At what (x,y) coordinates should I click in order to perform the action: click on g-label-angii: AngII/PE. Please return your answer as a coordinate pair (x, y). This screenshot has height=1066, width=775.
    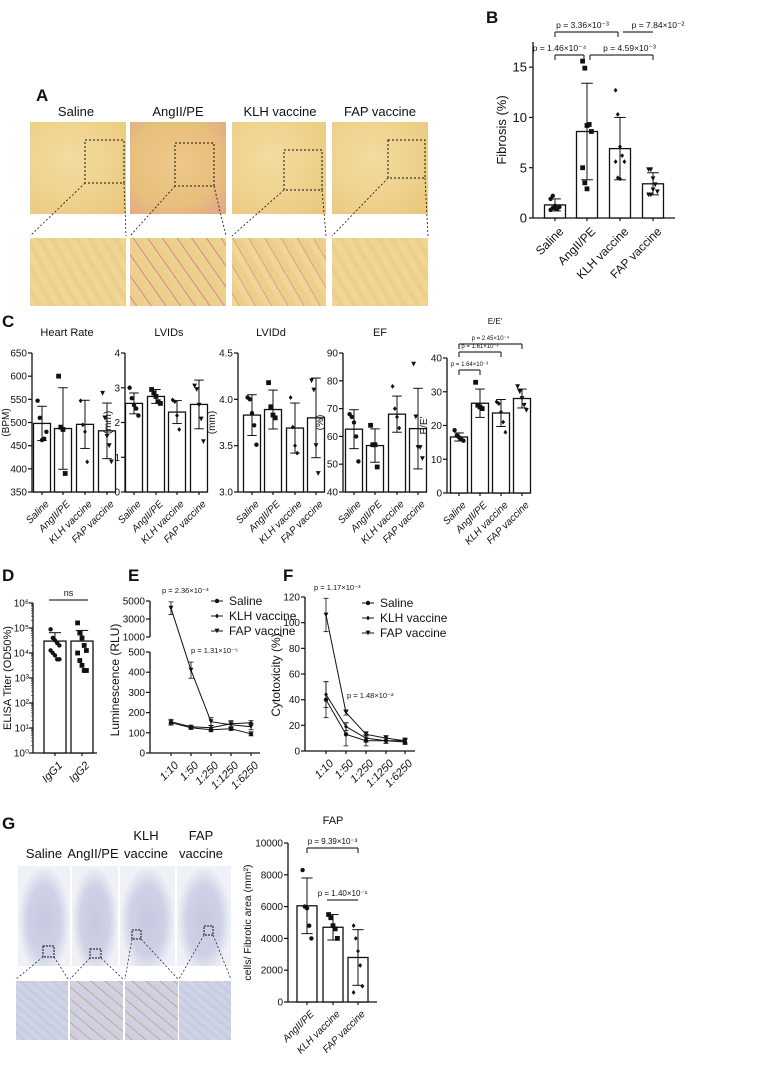
    Looking at the image, I should click on (93, 853).